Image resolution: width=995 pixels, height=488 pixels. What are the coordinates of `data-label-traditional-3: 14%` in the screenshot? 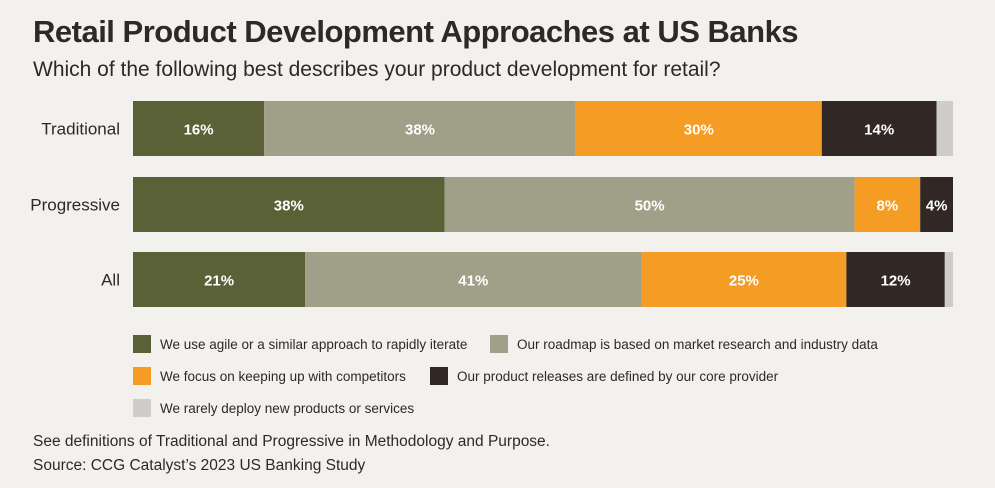 It's located at (879, 130).